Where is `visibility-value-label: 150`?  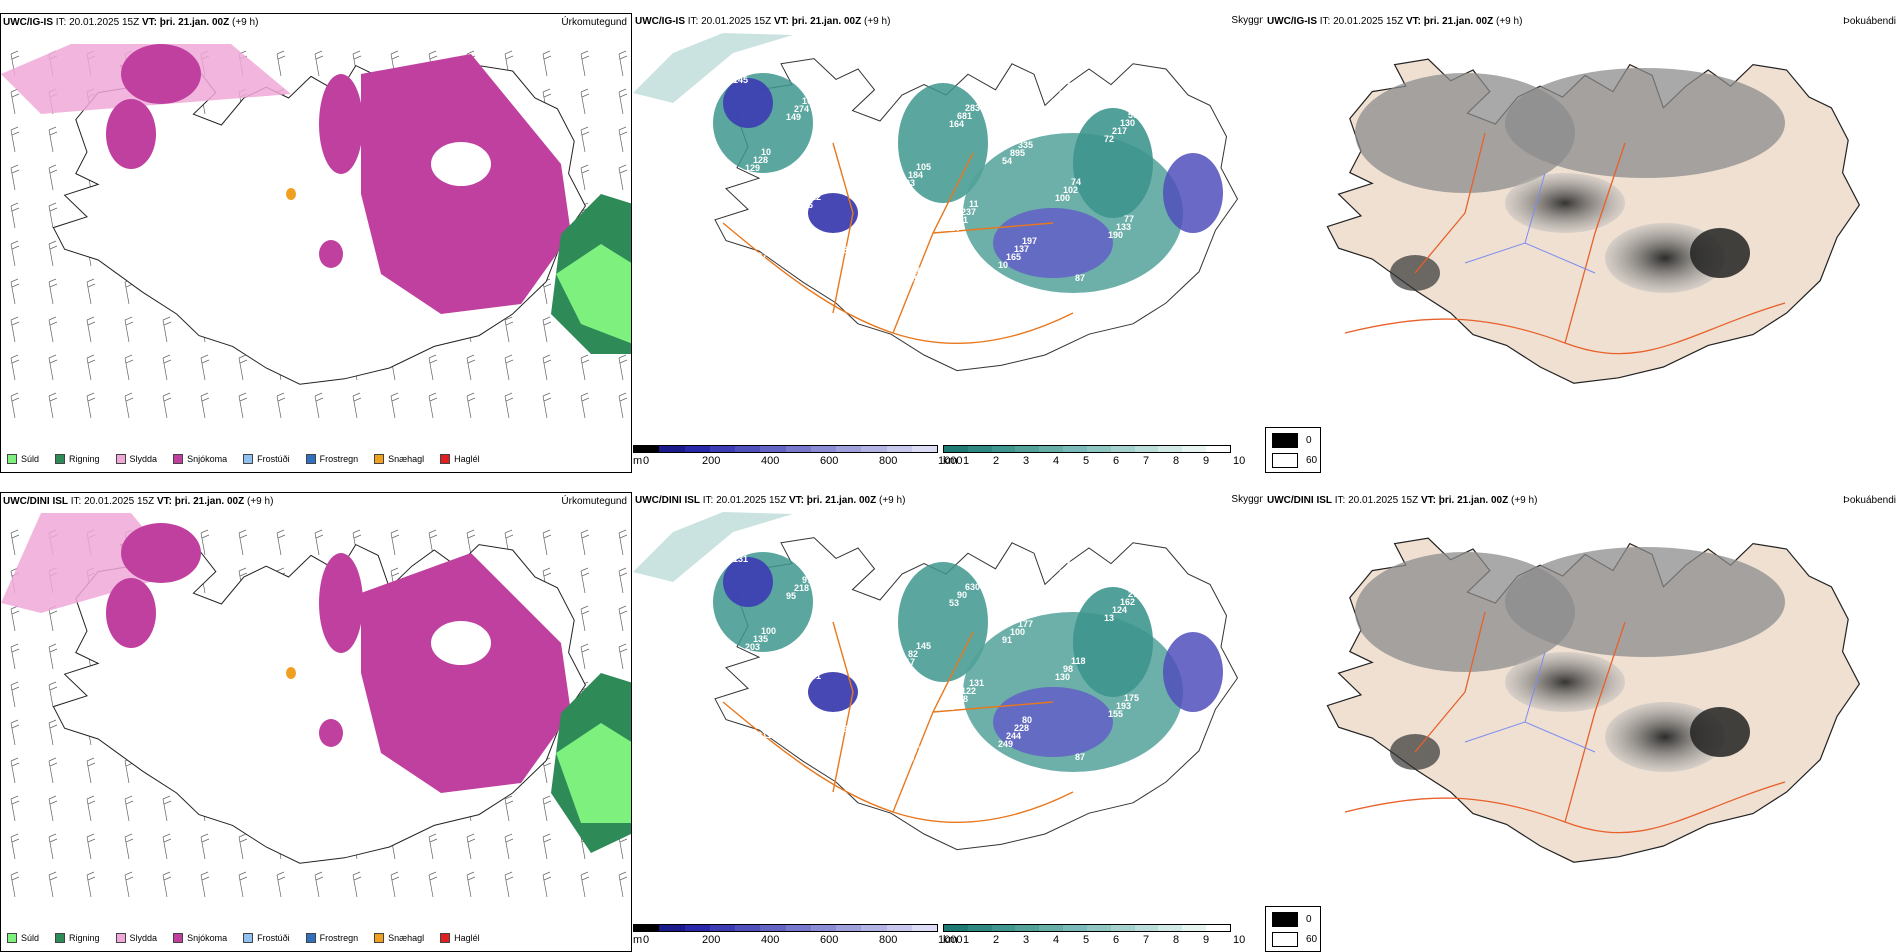
visibility-value-label: 150 is located at coordinates (817, 572).